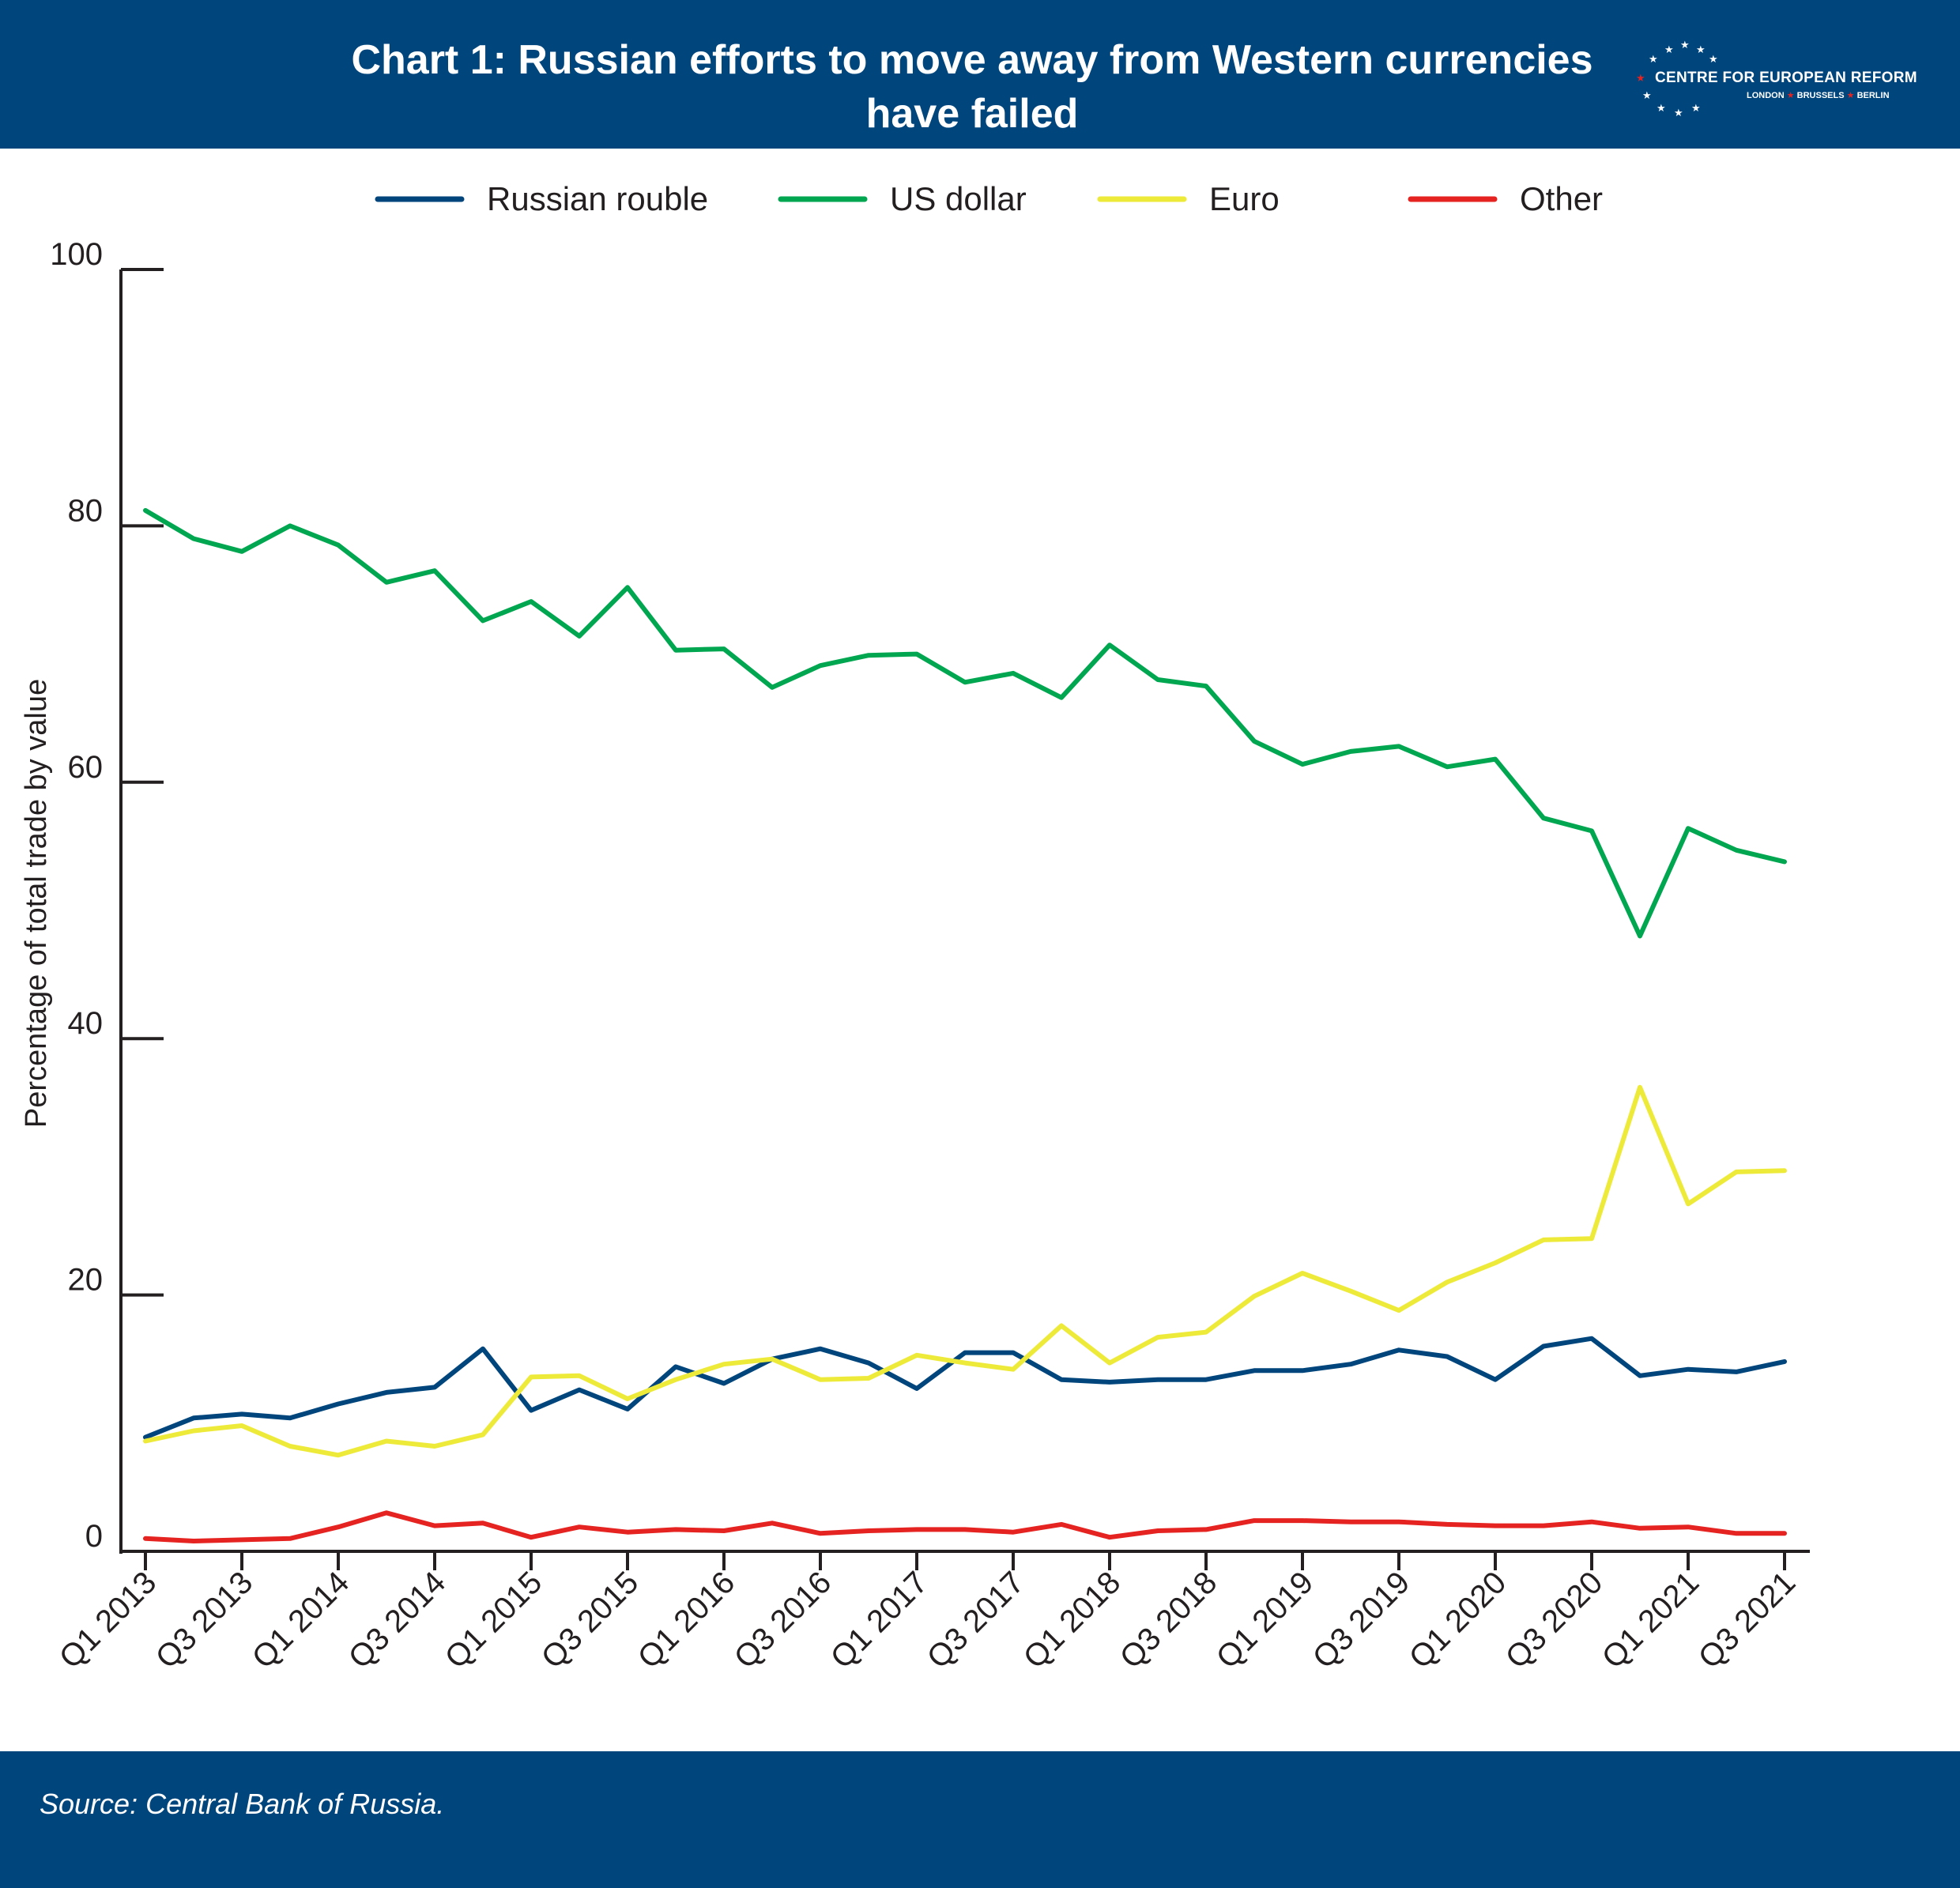 Image resolution: width=1960 pixels, height=1888 pixels. Describe the element at coordinates (972, 114) in the screenshot. I see `chart-title-line-2: have failed` at that location.